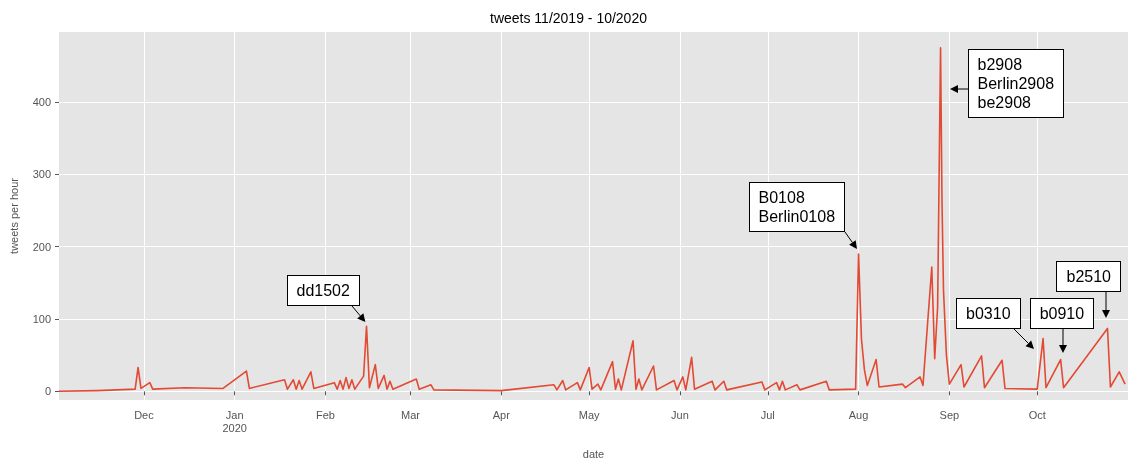  I want to click on y-axis-title: tweets per hour, so click(13, 215).